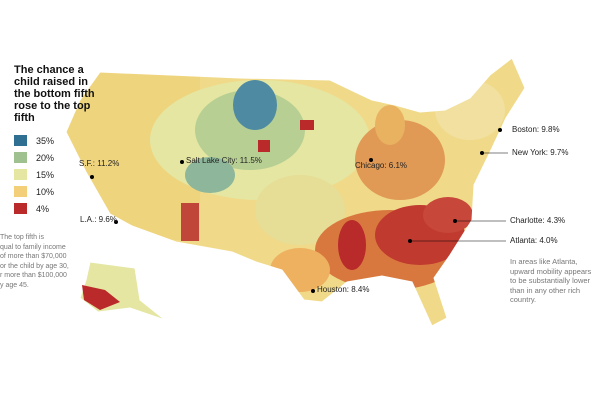 The image size is (600, 400). I want to click on city-label: Charlotte: 4.3%, so click(537, 220).